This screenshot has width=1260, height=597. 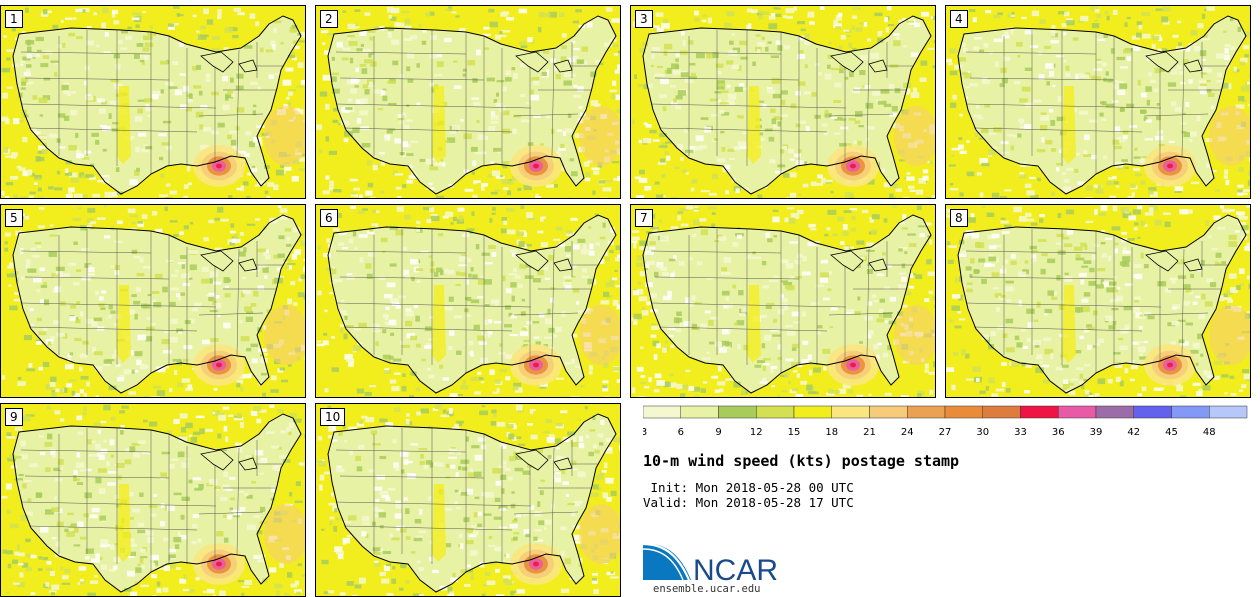 What do you see at coordinates (801, 461) in the screenshot?
I see `chart-title: 10-m wind speed (kts) postage stamp` at bounding box center [801, 461].